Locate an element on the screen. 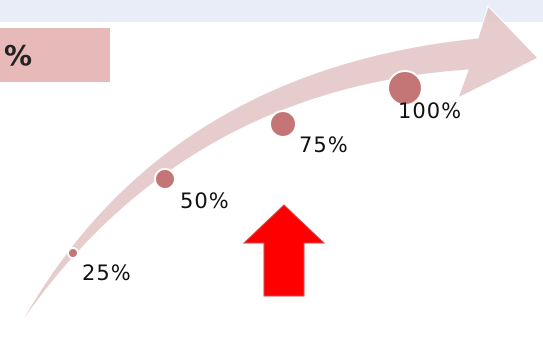 The width and height of the screenshot is (543, 339). milestone-label-100: 100% is located at coordinates (430, 111).